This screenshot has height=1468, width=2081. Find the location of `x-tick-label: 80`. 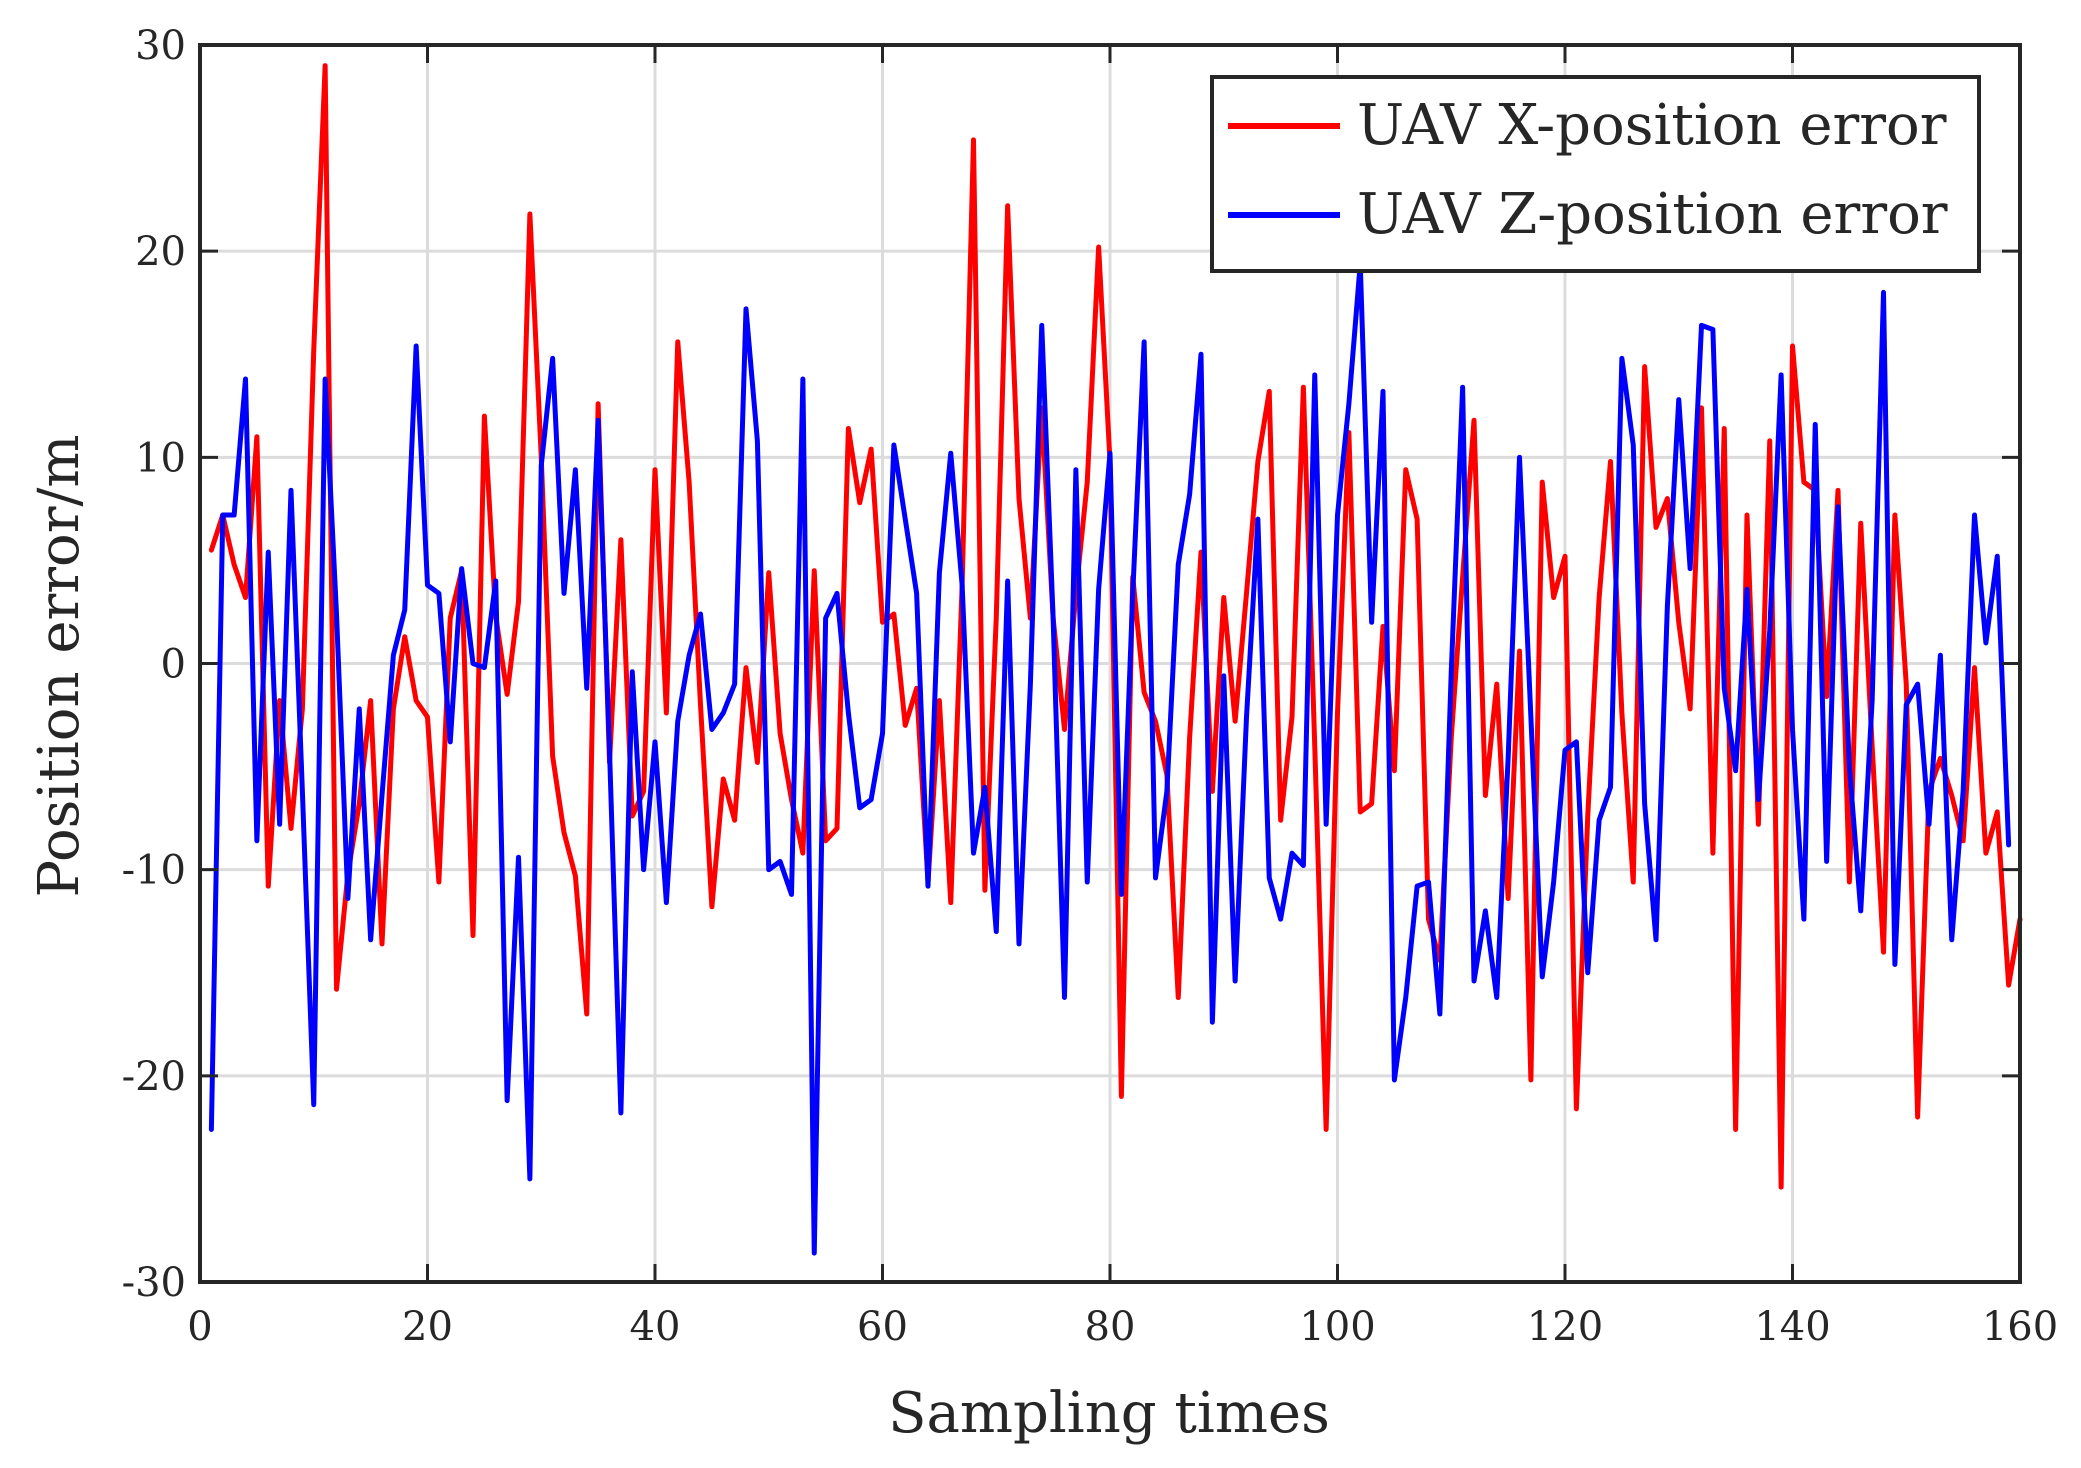

x-tick-label: 80 is located at coordinates (1110, 1327).